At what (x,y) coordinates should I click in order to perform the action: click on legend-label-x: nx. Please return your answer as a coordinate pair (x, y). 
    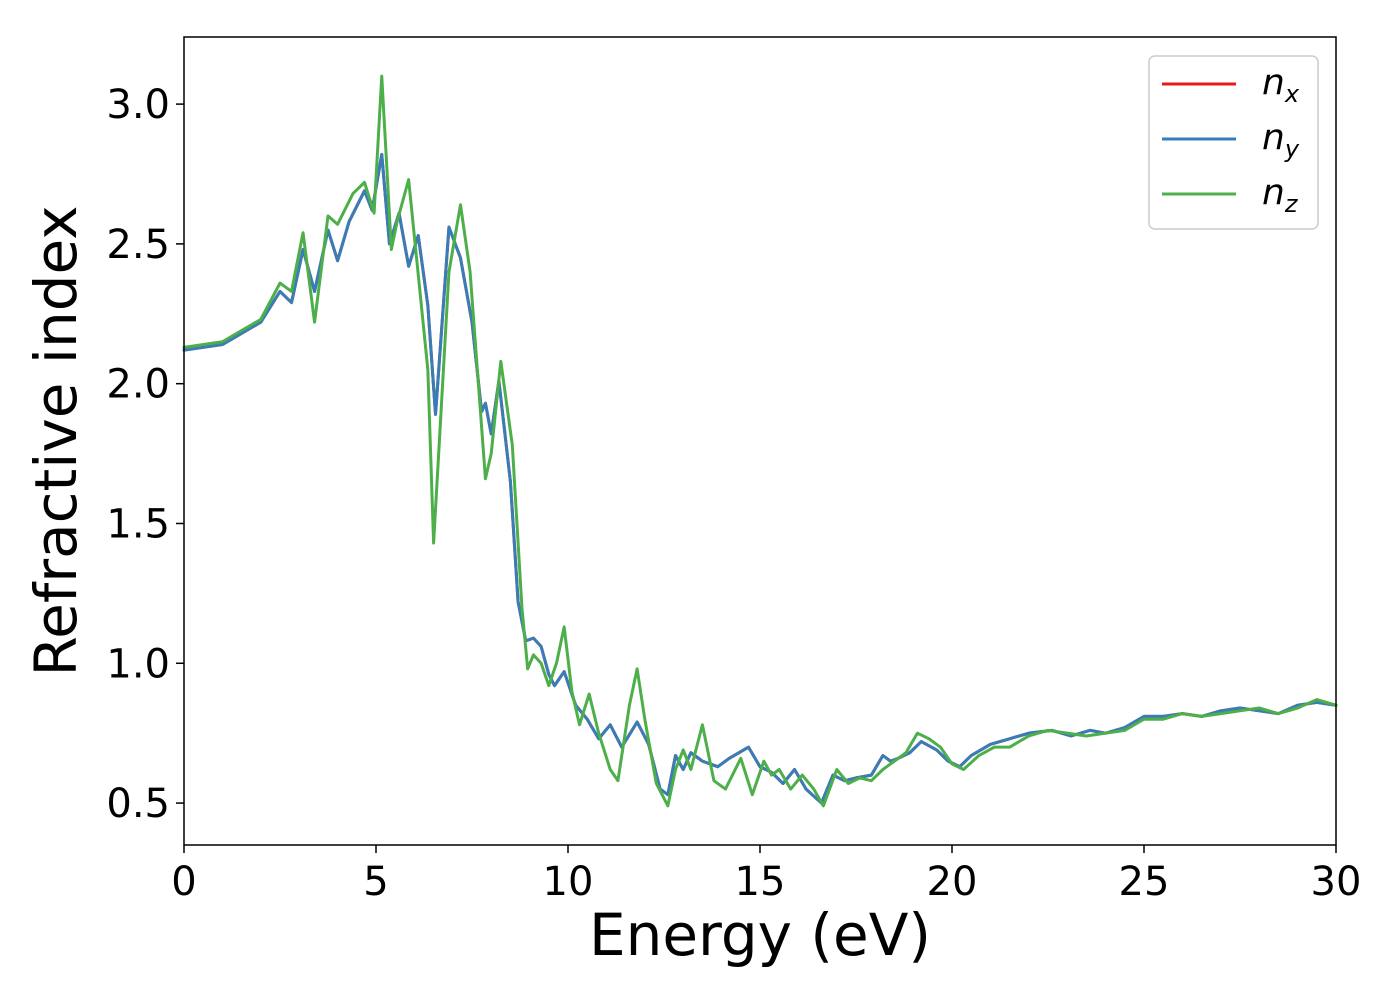
    Looking at the image, I should click on (1281, 85).